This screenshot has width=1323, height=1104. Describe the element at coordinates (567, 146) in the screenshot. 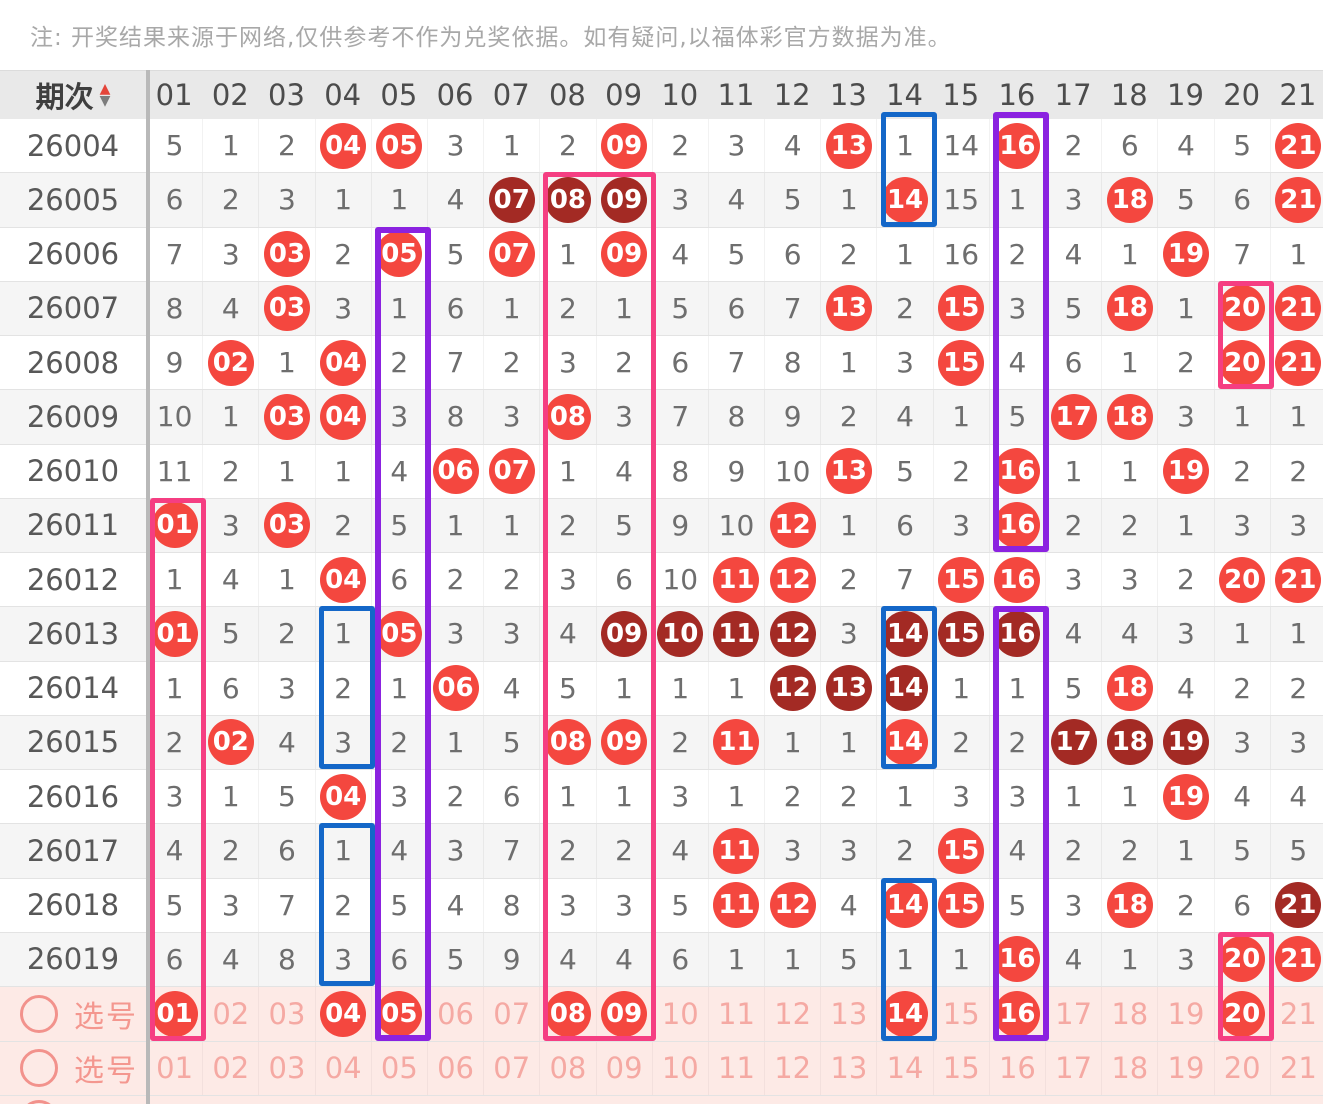

I see `cell-26004-08: 2` at that location.